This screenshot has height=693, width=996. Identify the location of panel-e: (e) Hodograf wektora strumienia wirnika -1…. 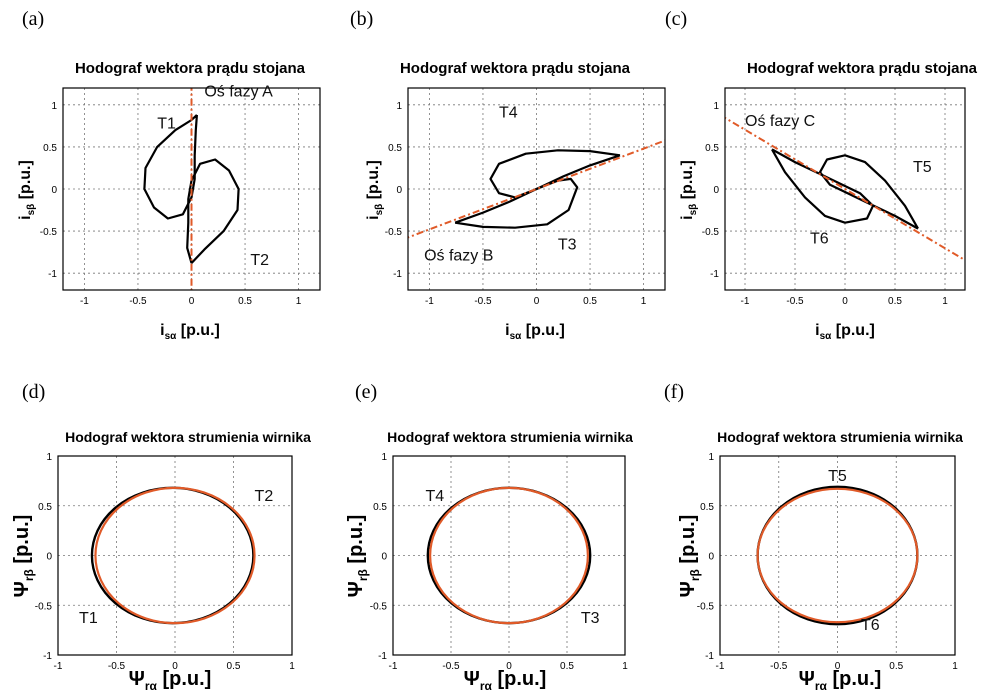
(489, 537).